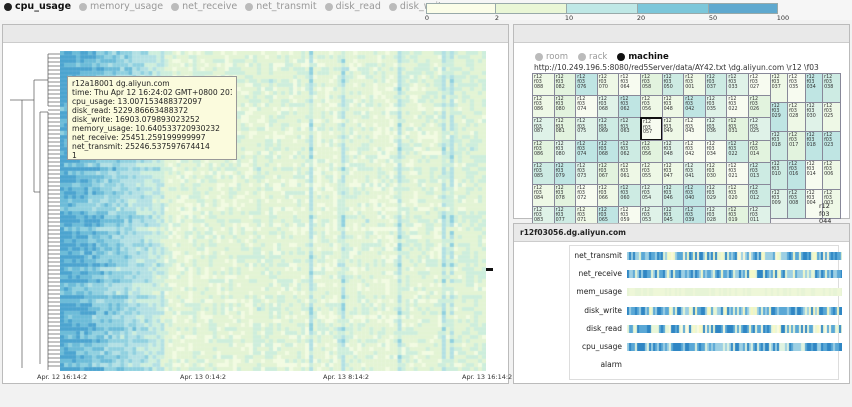 The height and width of the screenshot is (407, 852). What do you see at coordinates (796, 117) in the screenshot?
I see `machine-cell: 028 r12 f03` at bounding box center [796, 117].